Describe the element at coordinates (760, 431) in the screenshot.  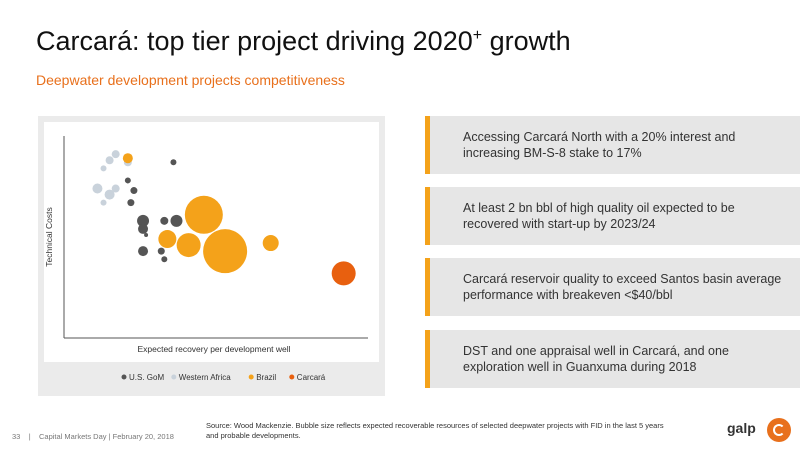
I see `galp-logo: galp` at that location.